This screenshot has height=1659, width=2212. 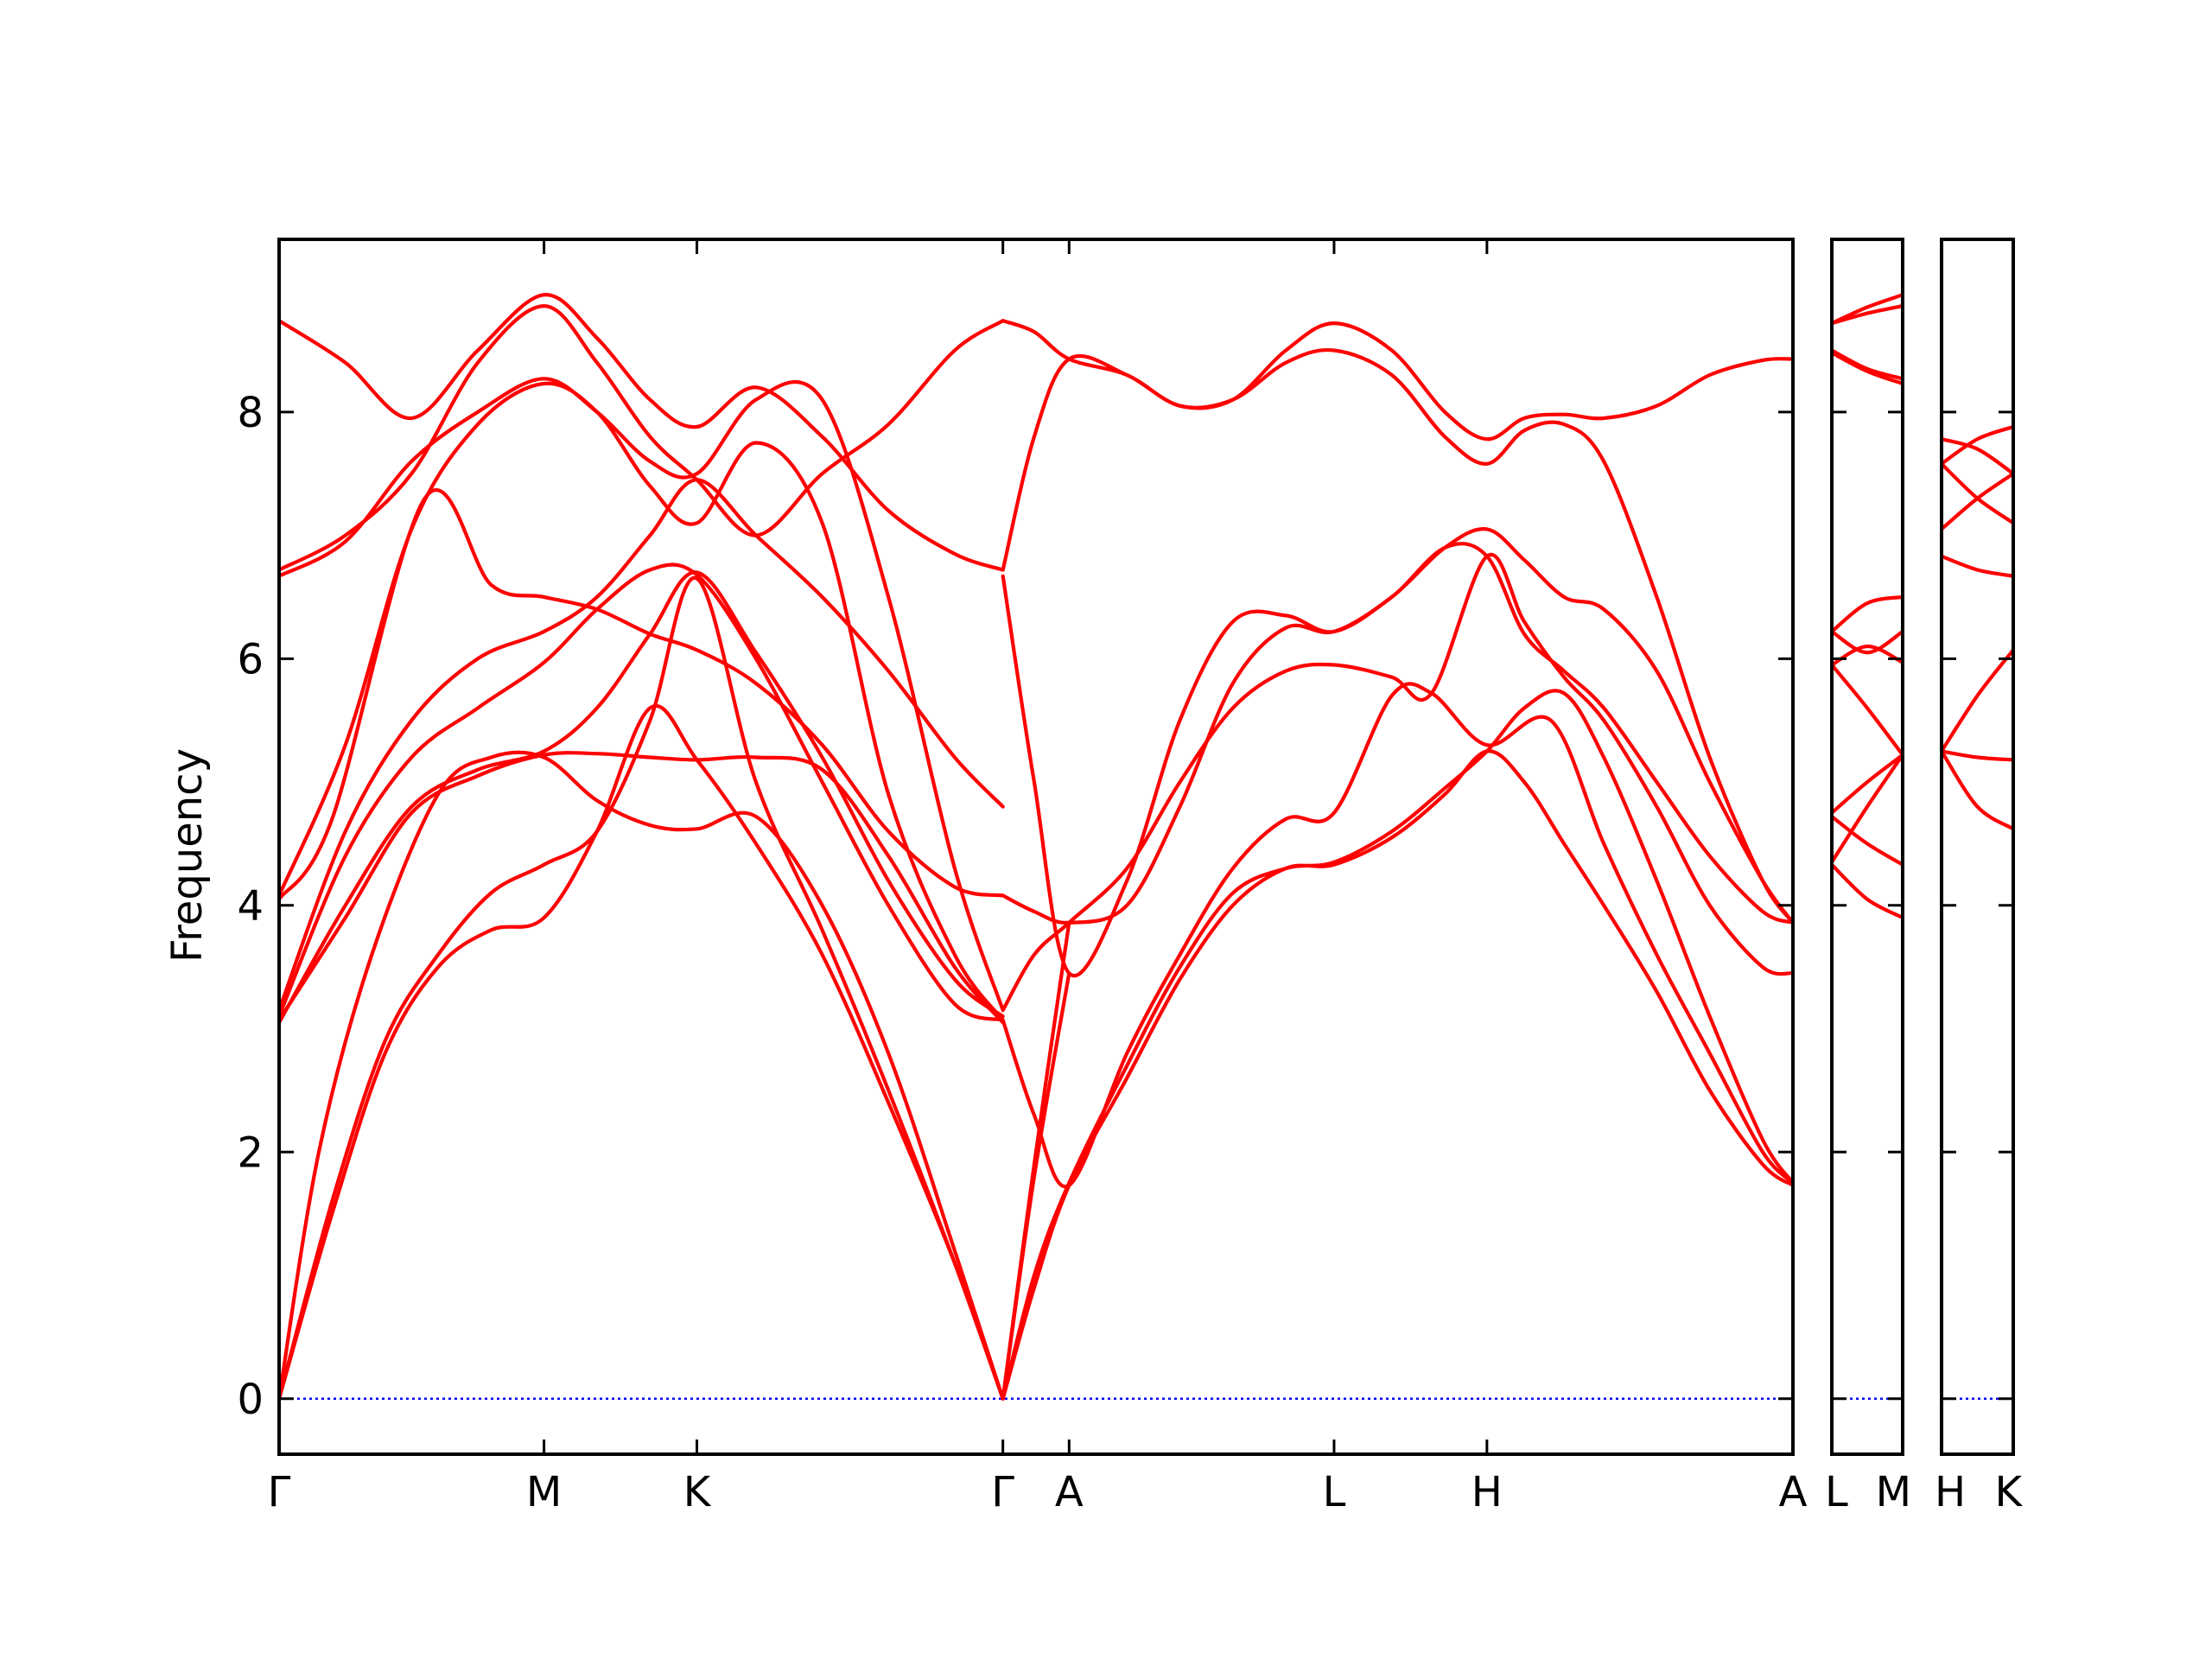 What do you see at coordinates (250, 659) in the screenshot?
I see `y-tick-label: 6` at bounding box center [250, 659].